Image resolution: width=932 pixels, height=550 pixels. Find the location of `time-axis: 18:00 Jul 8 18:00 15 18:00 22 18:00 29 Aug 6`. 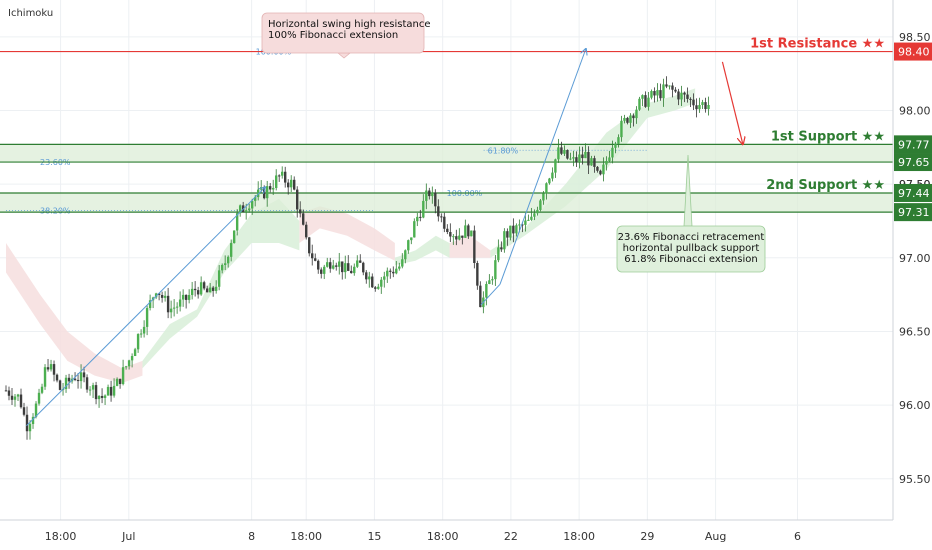

time-axis: 18:00 Jul 8 18:00 15 18:00 22 18:00 29 Aug 6 is located at coordinates (446, 531).